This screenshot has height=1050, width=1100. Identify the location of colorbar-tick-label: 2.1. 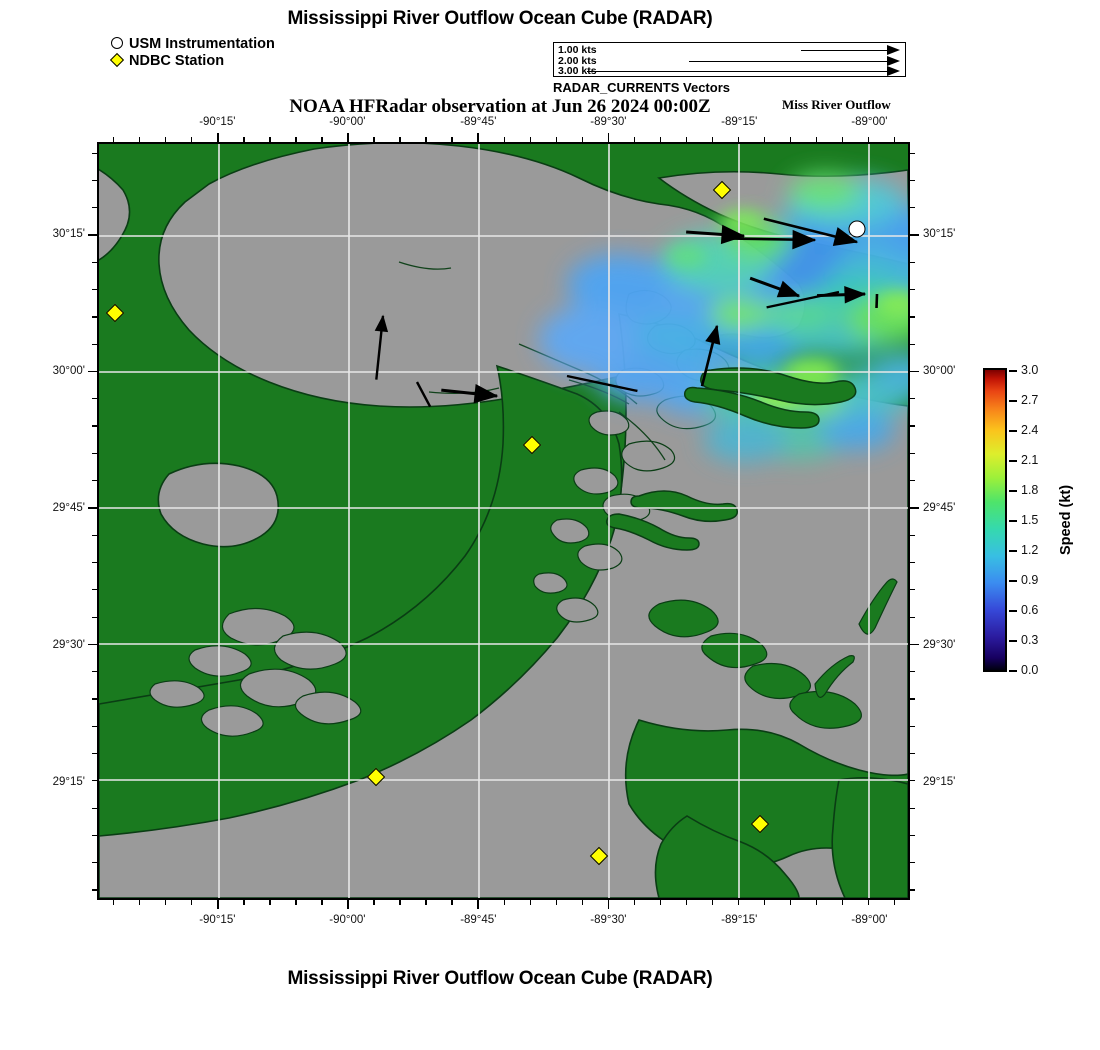
(1030, 460).